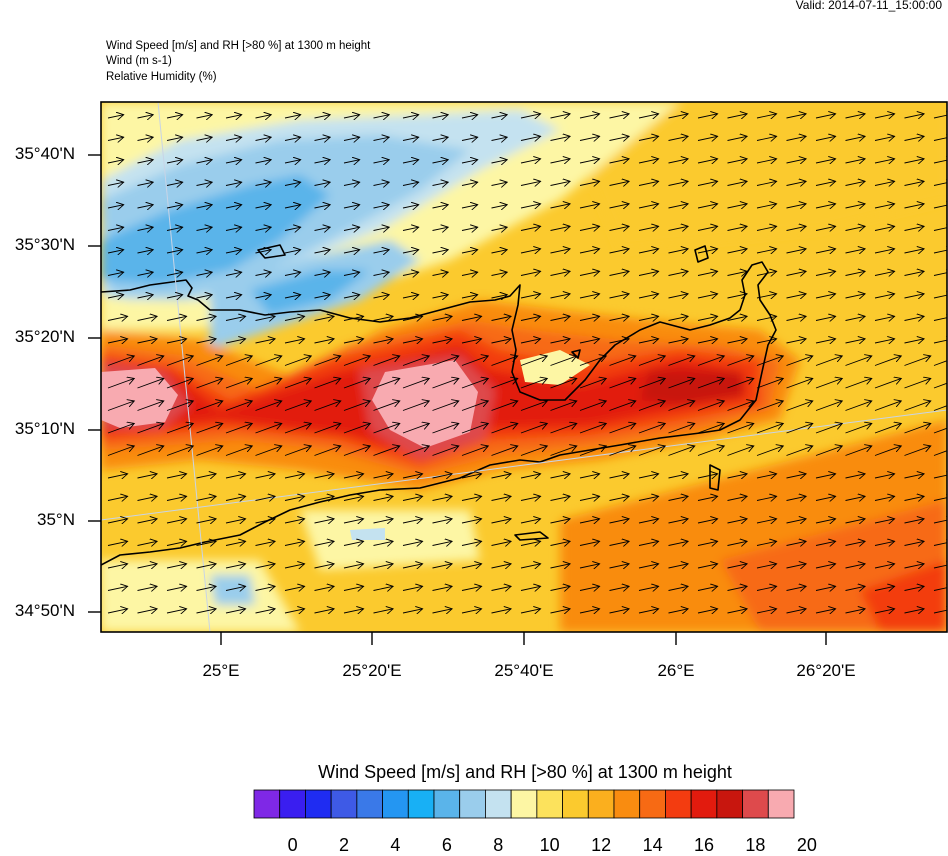 The image size is (948, 856). What do you see at coordinates (44, 244) in the screenshot?
I see `lat-label-35-30: 35°30'N` at bounding box center [44, 244].